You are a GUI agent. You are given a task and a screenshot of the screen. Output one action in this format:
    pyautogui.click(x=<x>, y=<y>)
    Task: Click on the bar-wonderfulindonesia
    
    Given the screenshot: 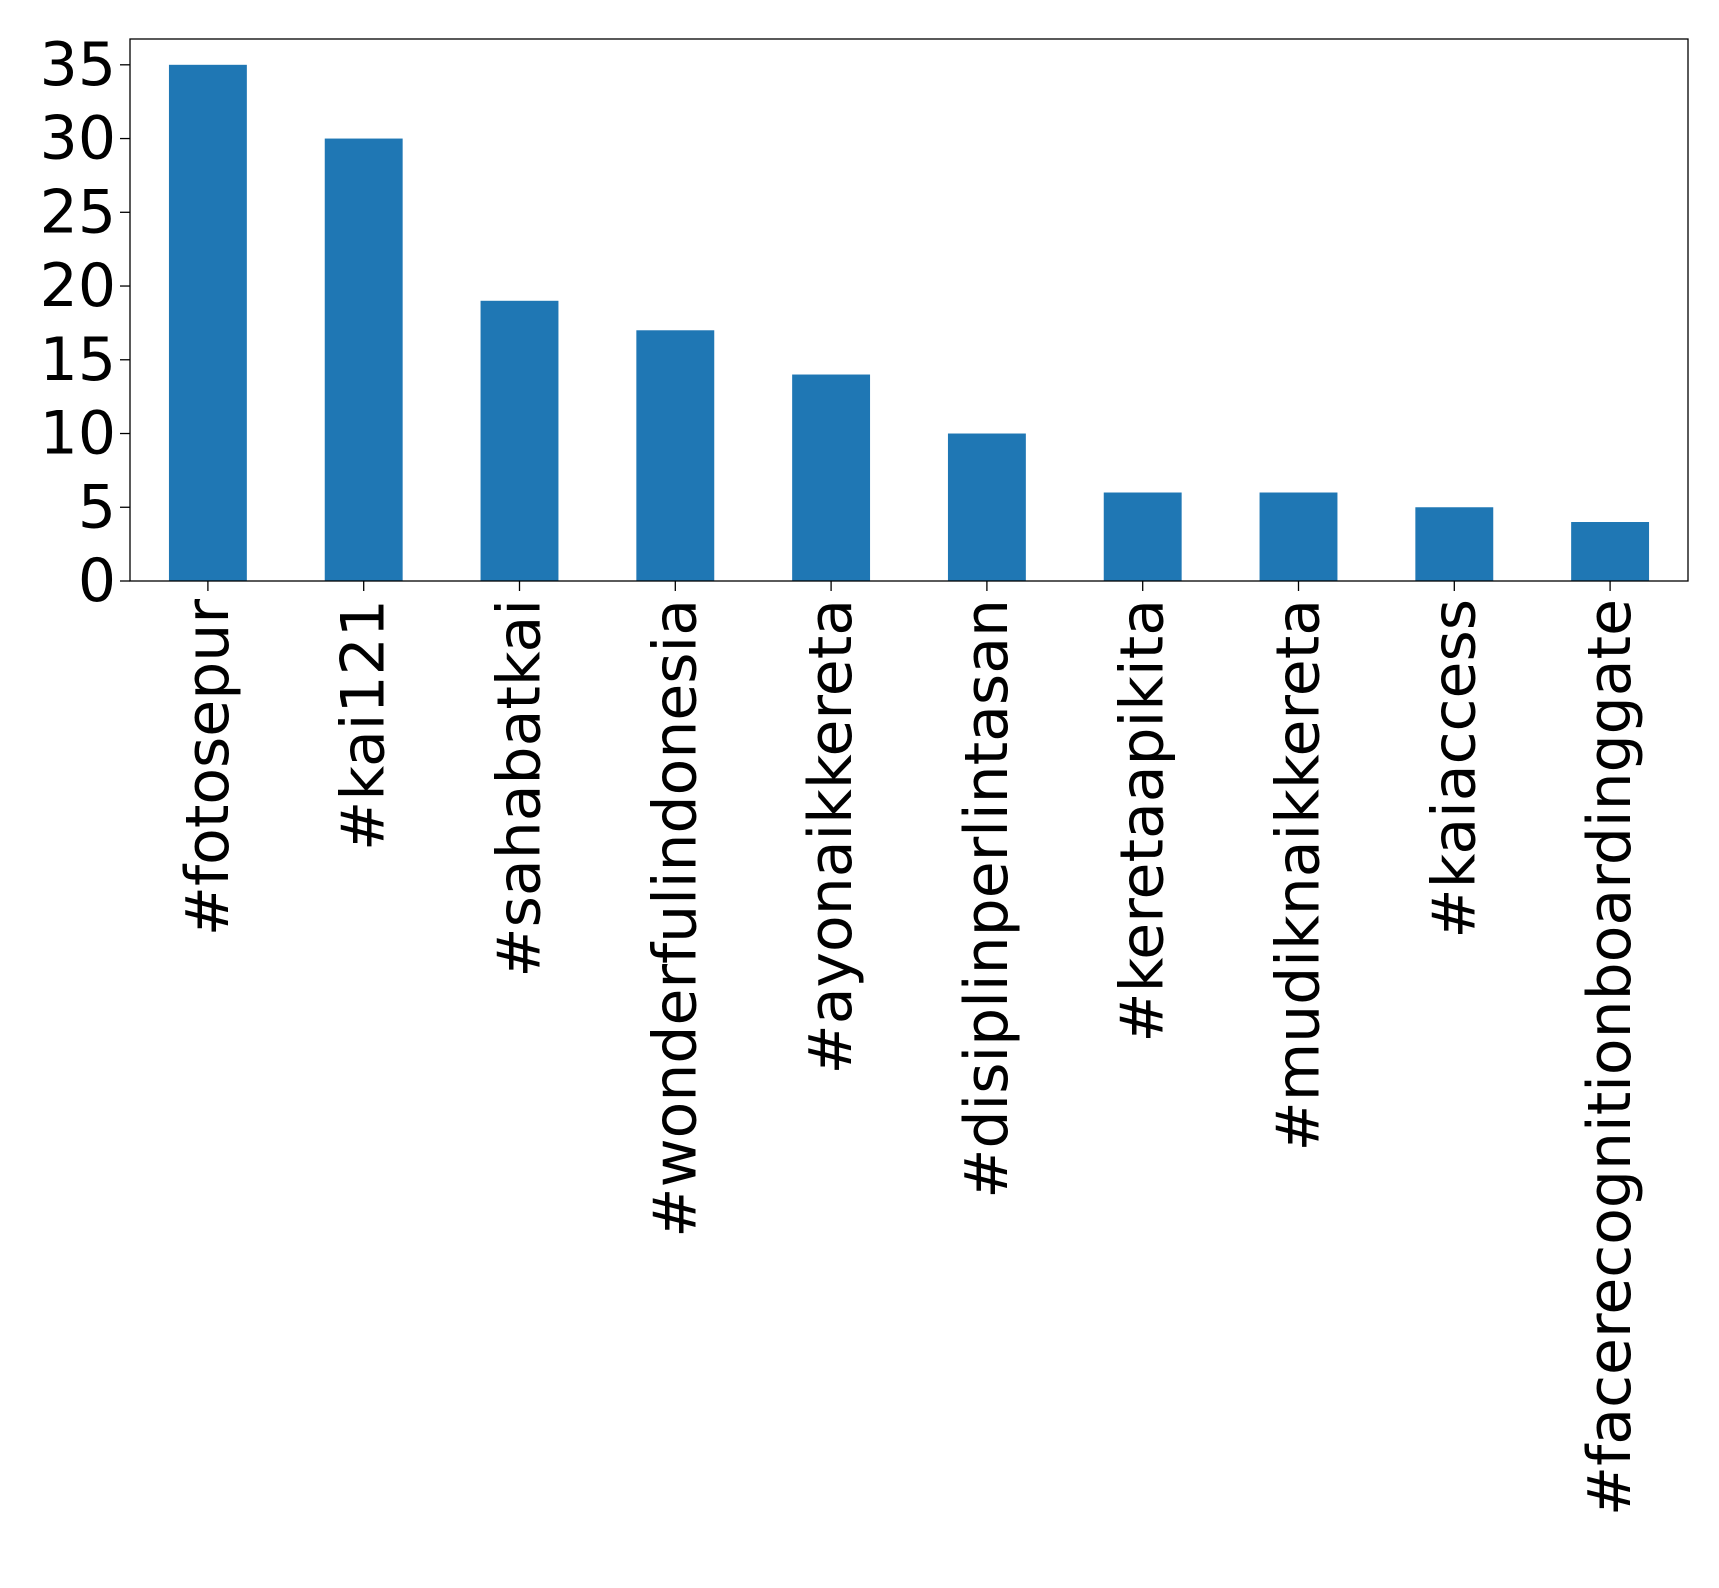 What is the action you would take?
    pyautogui.click(x=675, y=455)
    